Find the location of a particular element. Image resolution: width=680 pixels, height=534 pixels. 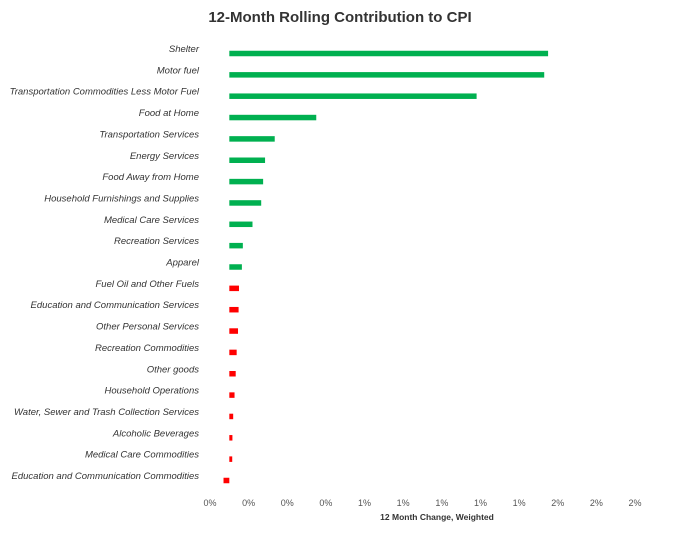

bar-medical-care-commodities is located at coordinates (231, 459).